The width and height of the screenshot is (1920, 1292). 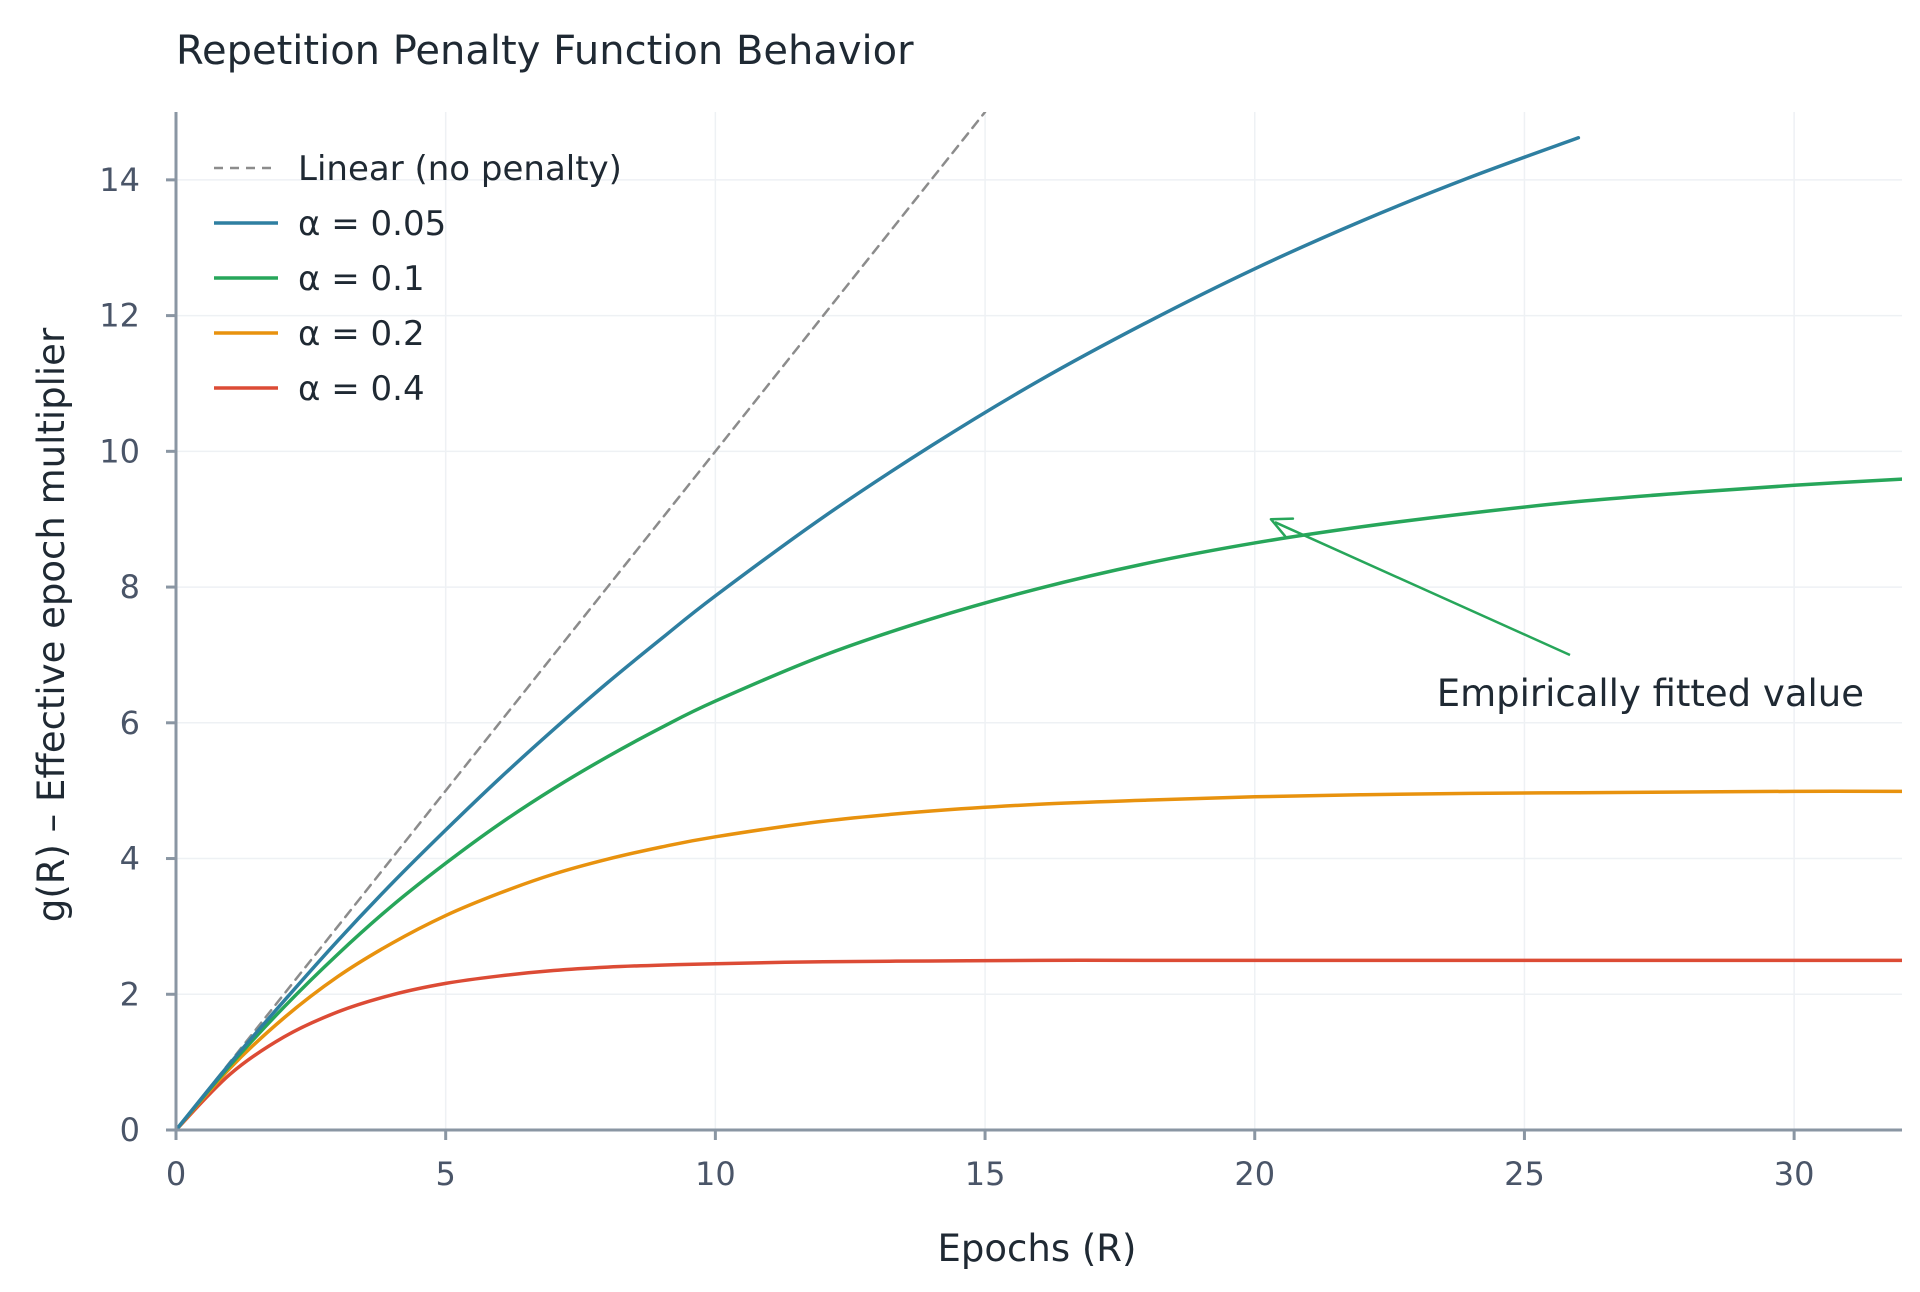 What do you see at coordinates (176, 1174) in the screenshot?
I see `x-tick-label: 0` at bounding box center [176, 1174].